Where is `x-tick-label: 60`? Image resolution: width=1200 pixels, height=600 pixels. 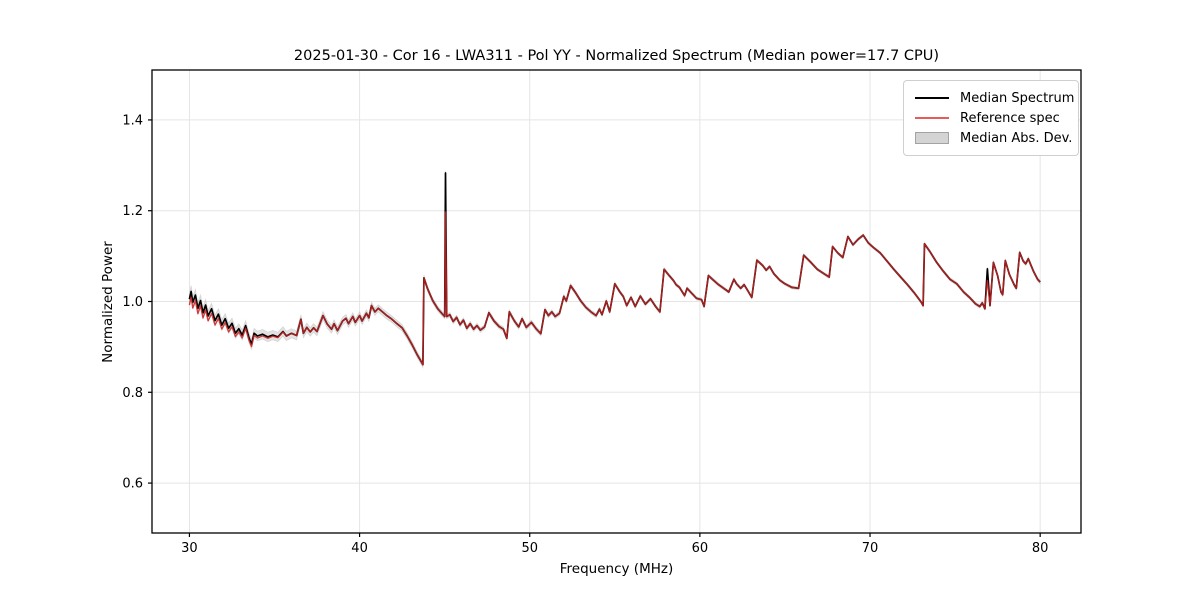
x-tick-label: 60 is located at coordinates (700, 548).